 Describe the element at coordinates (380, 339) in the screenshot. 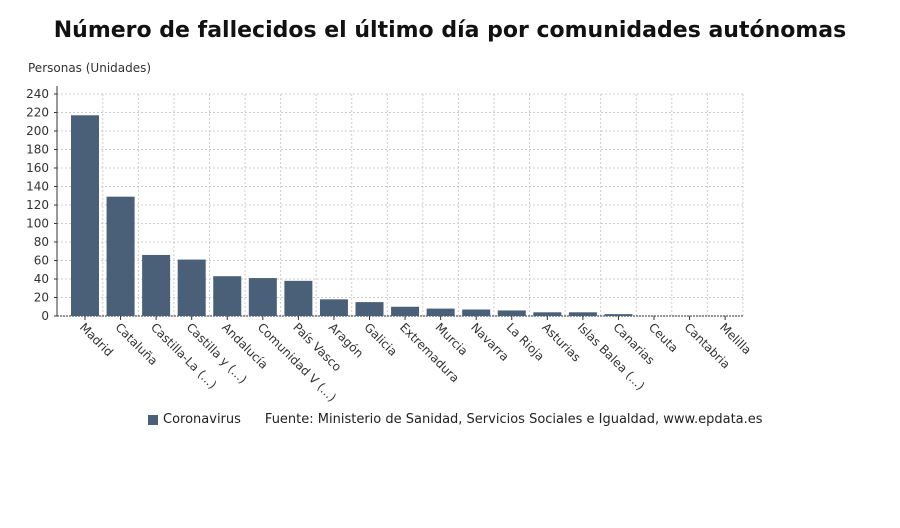

I see `x-tick-label: Galicia` at that location.